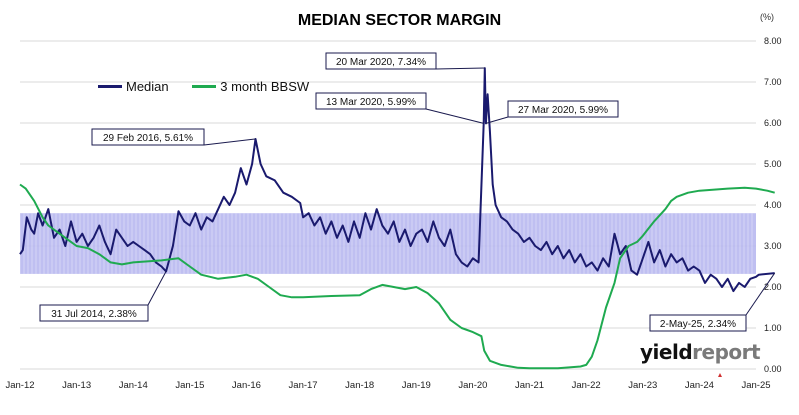 This screenshot has width=799, height=415. Describe the element at coordinates (773, 123) in the screenshot. I see `y-tick-label: 6.00` at that location.